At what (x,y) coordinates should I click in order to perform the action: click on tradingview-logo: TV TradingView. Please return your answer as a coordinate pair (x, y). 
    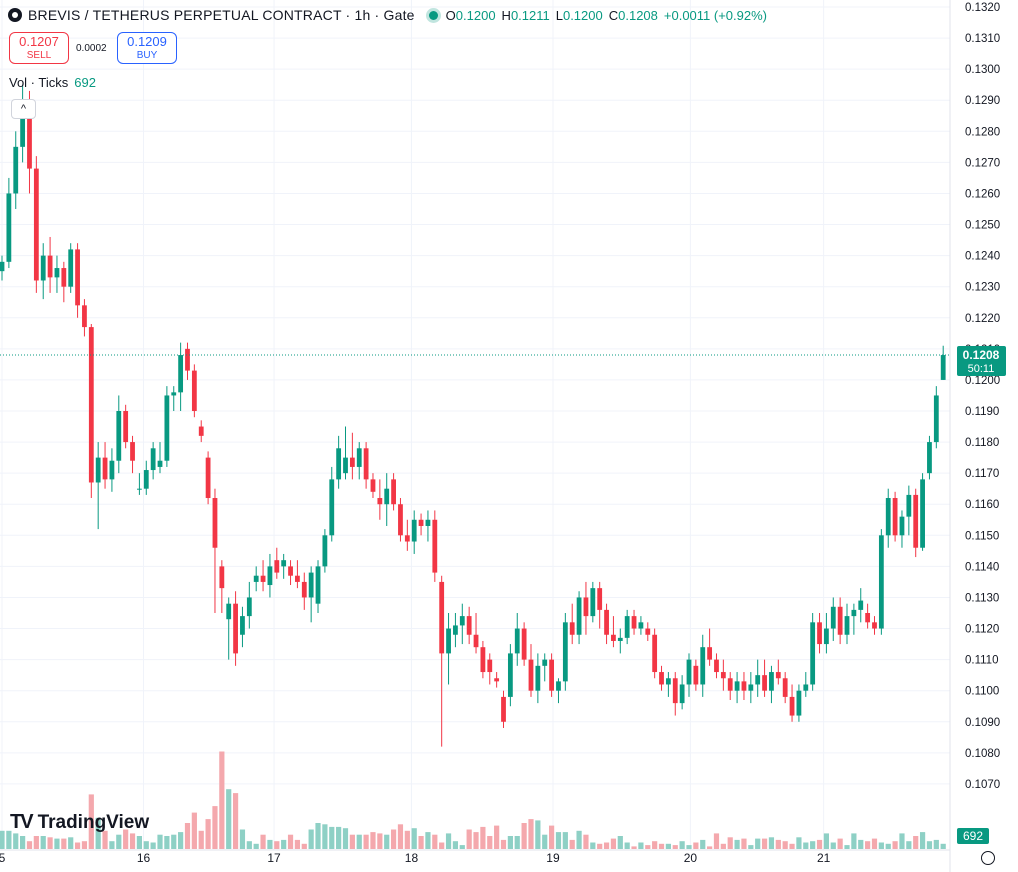
    Looking at the image, I should click on (79, 822).